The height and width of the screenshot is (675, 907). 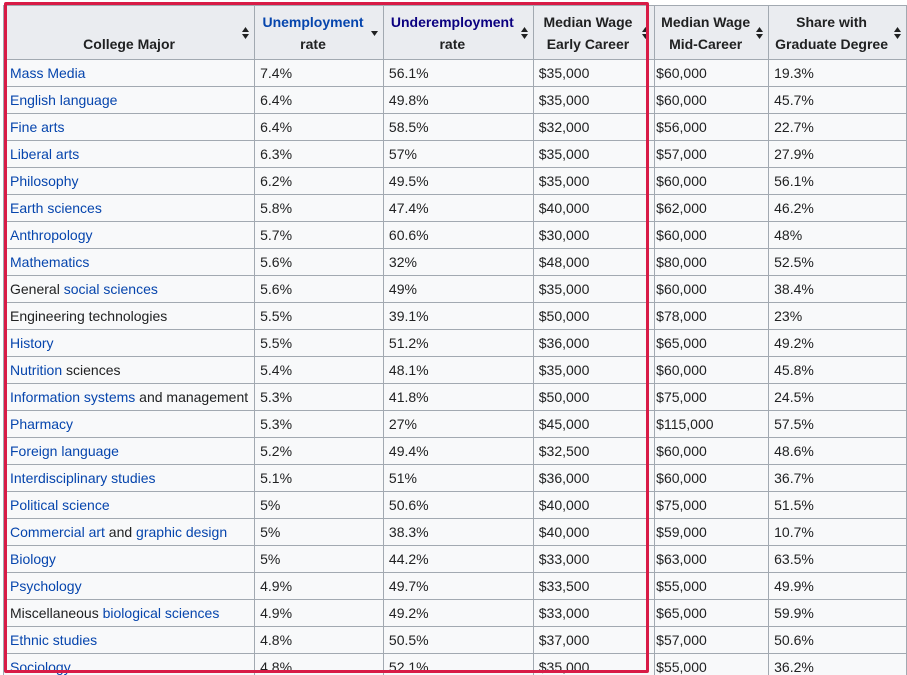 I want to click on cell-unemployment-rate: 5.8%, so click(x=319, y=208).